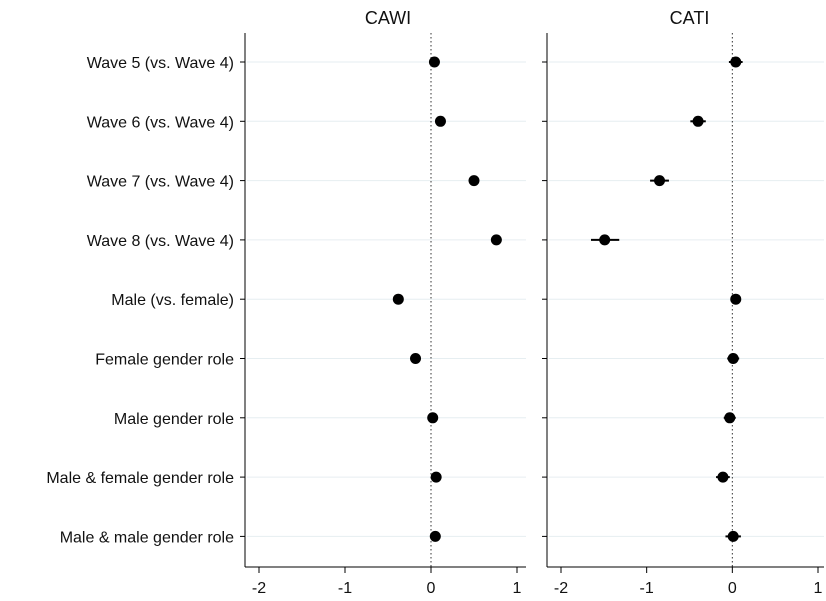 This screenshot has width=826, height=601. What do you see at coordinates (164, 360) in the screenshot?
I see `row-label: Female gender role` at bounding box center [164, 360].